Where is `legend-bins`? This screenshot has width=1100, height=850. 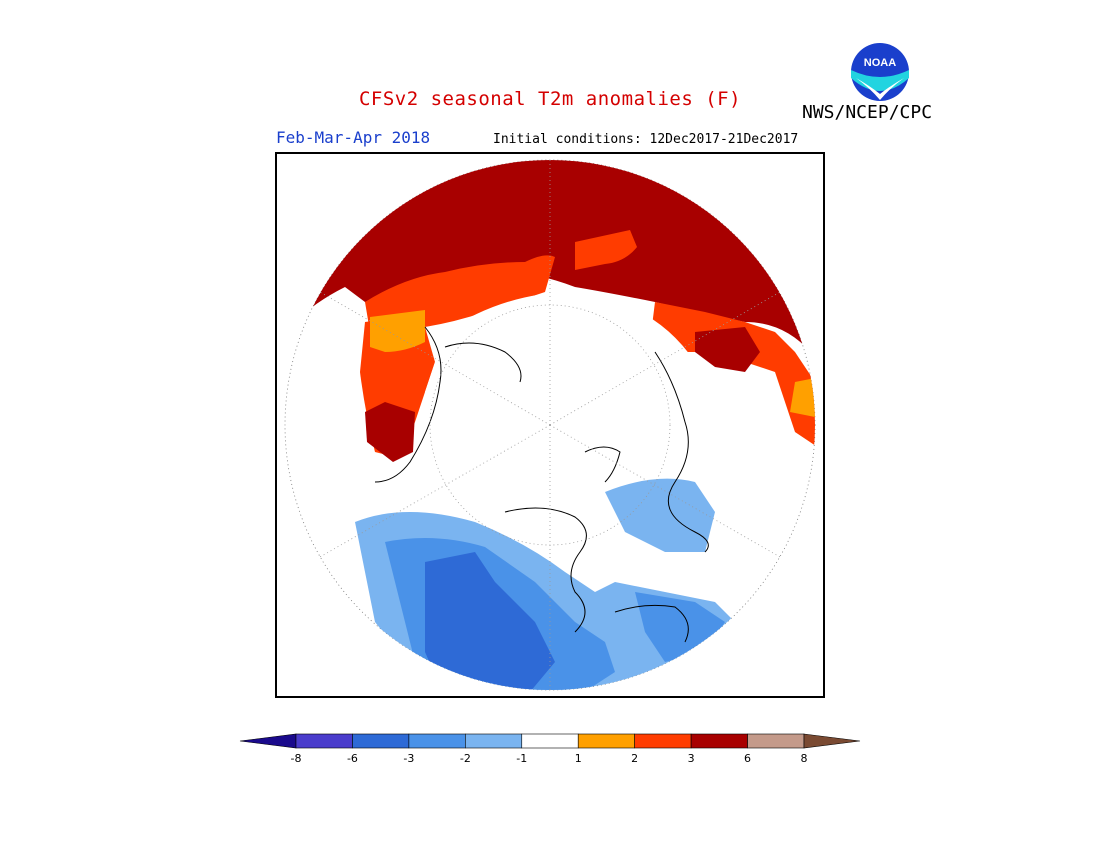 legend-bins is located at coordinates (550, 741).